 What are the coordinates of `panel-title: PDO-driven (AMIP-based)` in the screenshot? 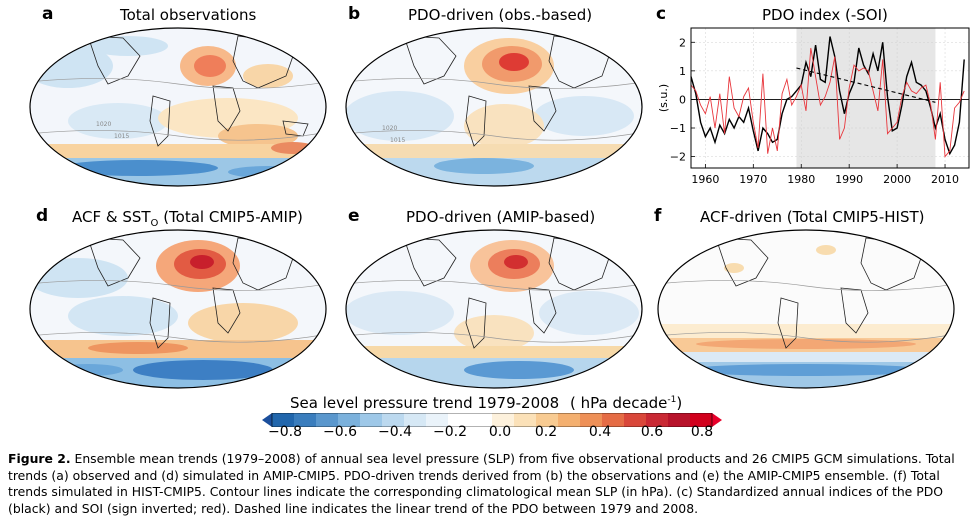 It's located at (501, 217).